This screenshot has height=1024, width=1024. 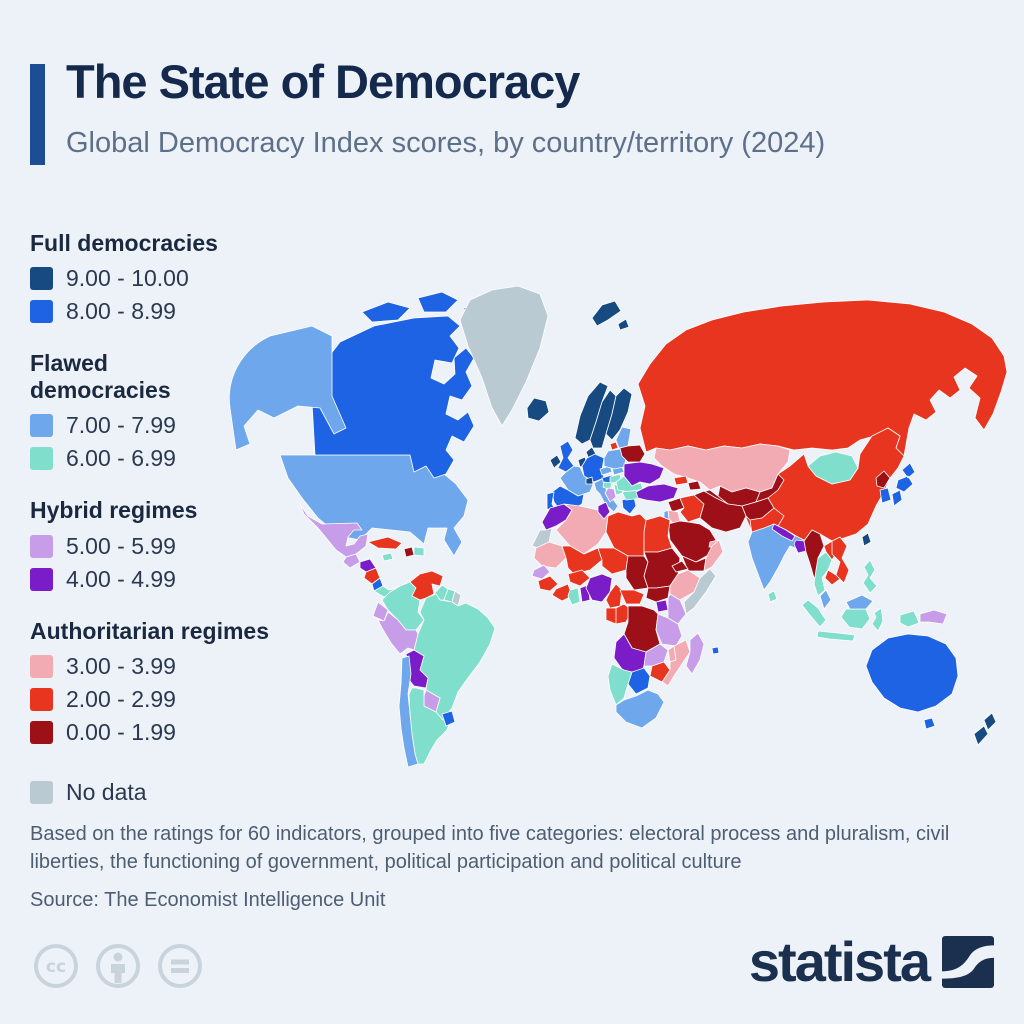 What do you see at coordinates (121, 578) in the screenshot?
I see `legend-range-label: 4.00 - 4.99` at bounding box center [121, 578].